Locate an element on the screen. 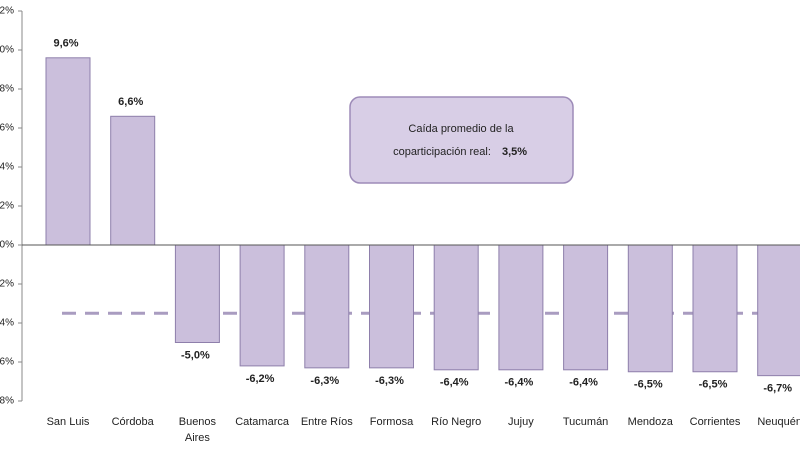 Image resolution: width=800 pixels, height=450 pixels. value-label: 9,6% is located at coordinates (65, 44).